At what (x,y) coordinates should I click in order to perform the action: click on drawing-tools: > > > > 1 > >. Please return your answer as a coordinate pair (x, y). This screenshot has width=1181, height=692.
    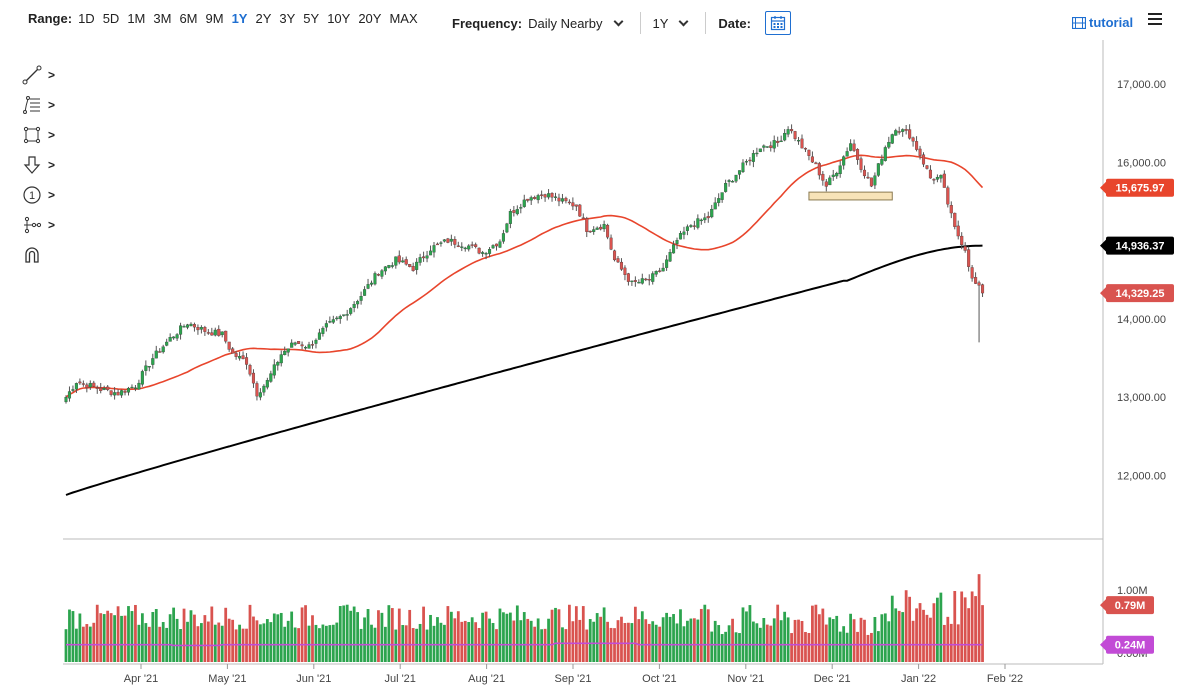
    Looking at the image, I should click on (40, 165).